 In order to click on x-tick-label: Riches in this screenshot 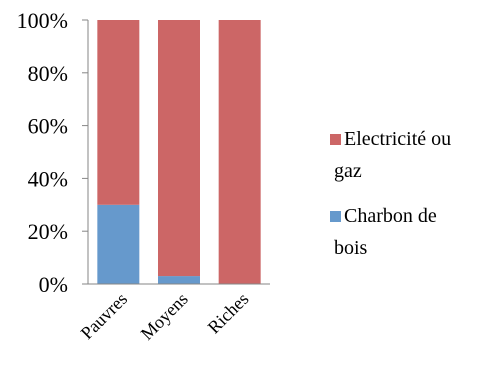, I will do `click(228, 313)`.